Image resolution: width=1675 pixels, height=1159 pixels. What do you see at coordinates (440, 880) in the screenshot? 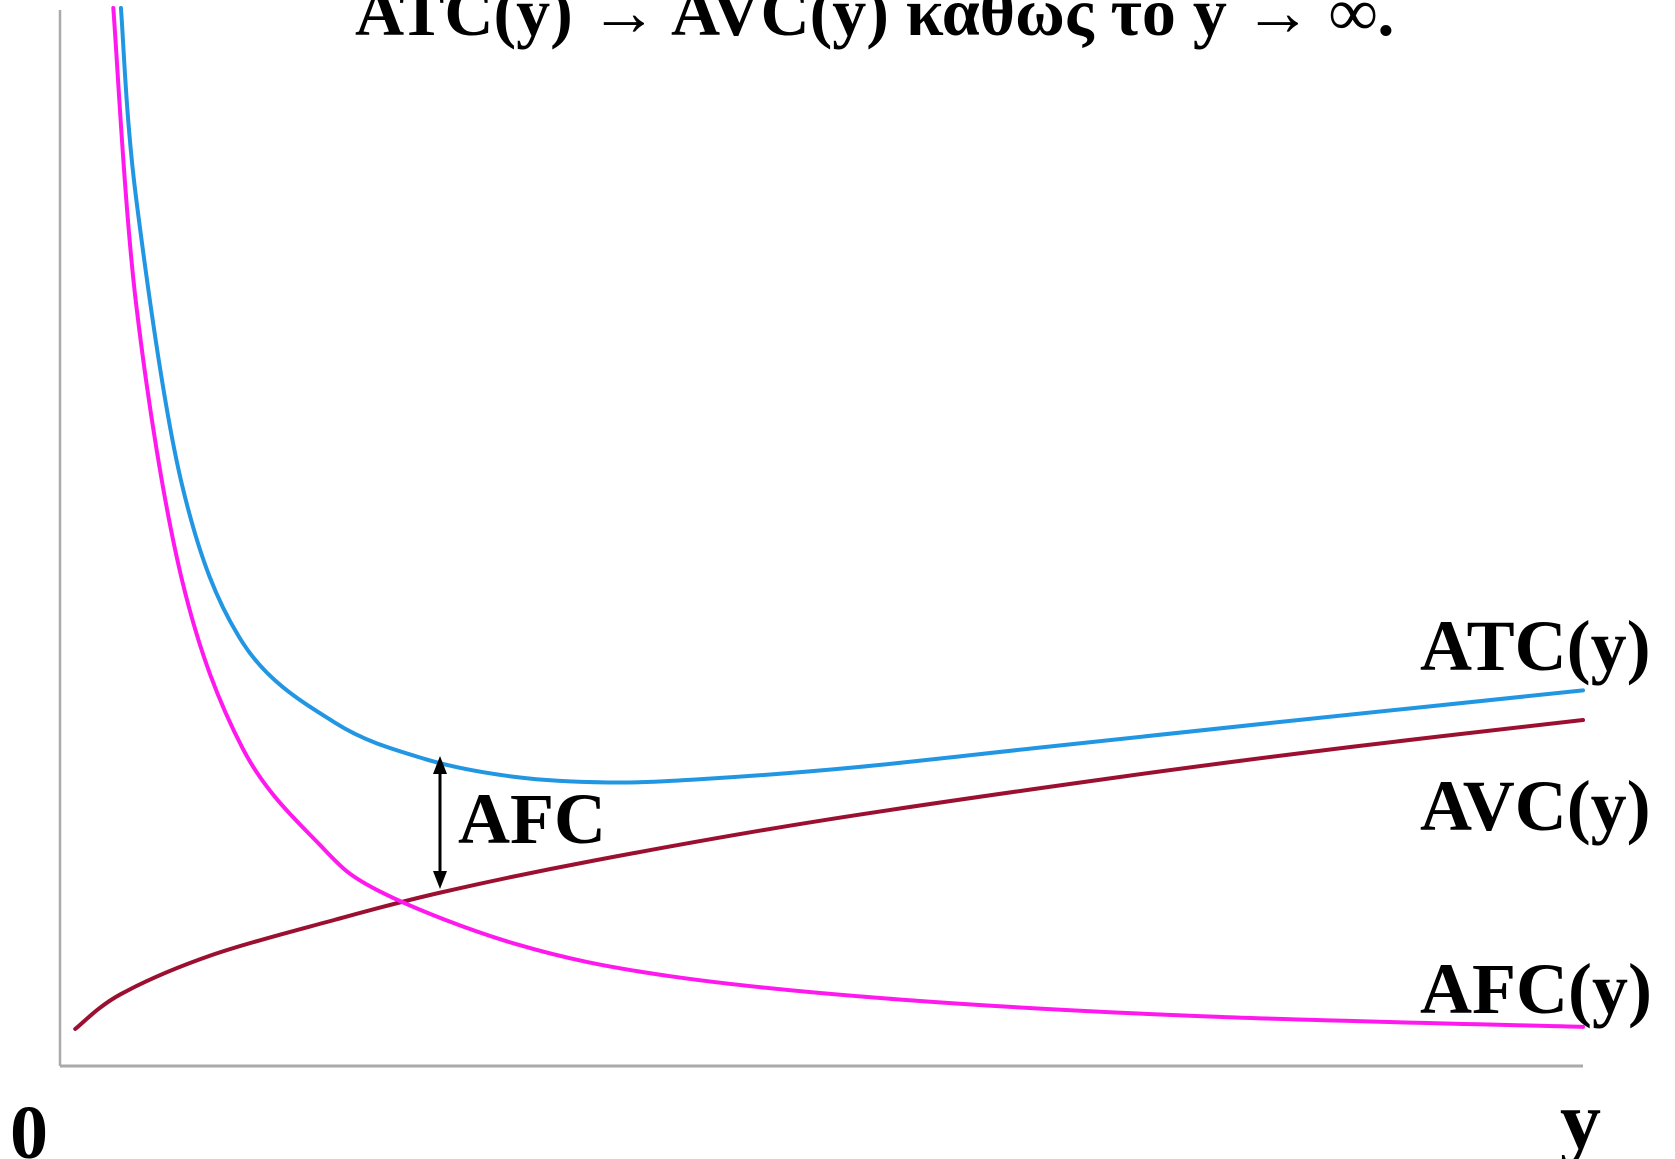
I see `afc-gap-arrow-head-bottom` at bounding box center [440, 880].